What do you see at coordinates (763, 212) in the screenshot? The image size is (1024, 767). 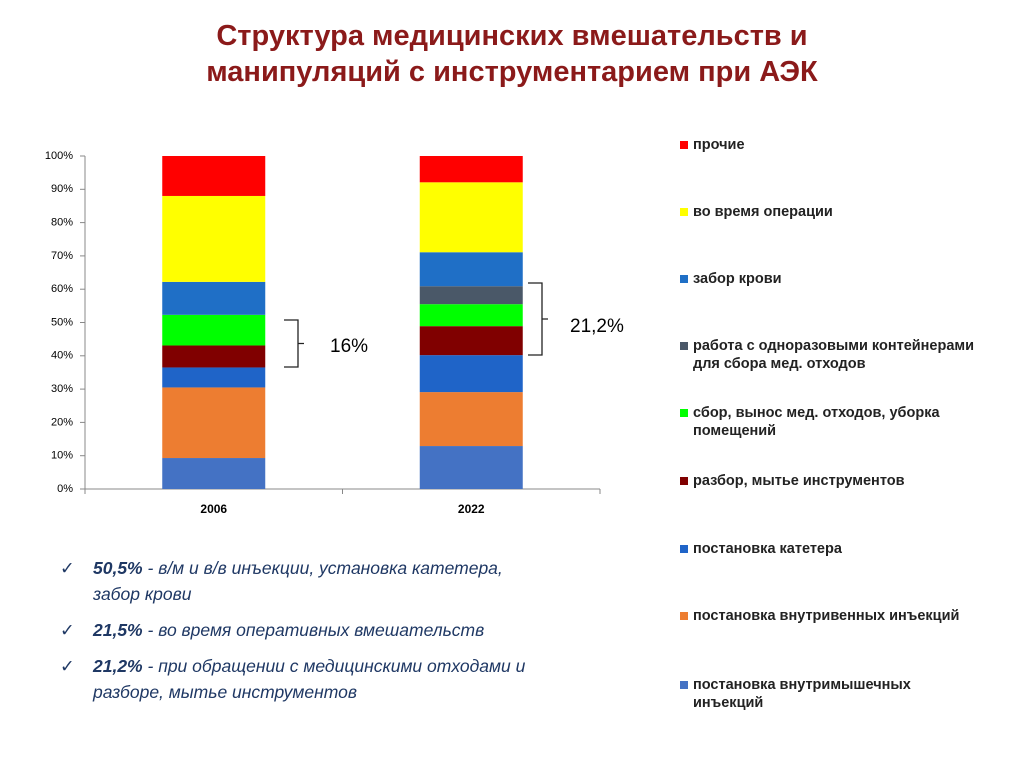 I see `legend-label: во время операции` at bounding box center [763, 212].